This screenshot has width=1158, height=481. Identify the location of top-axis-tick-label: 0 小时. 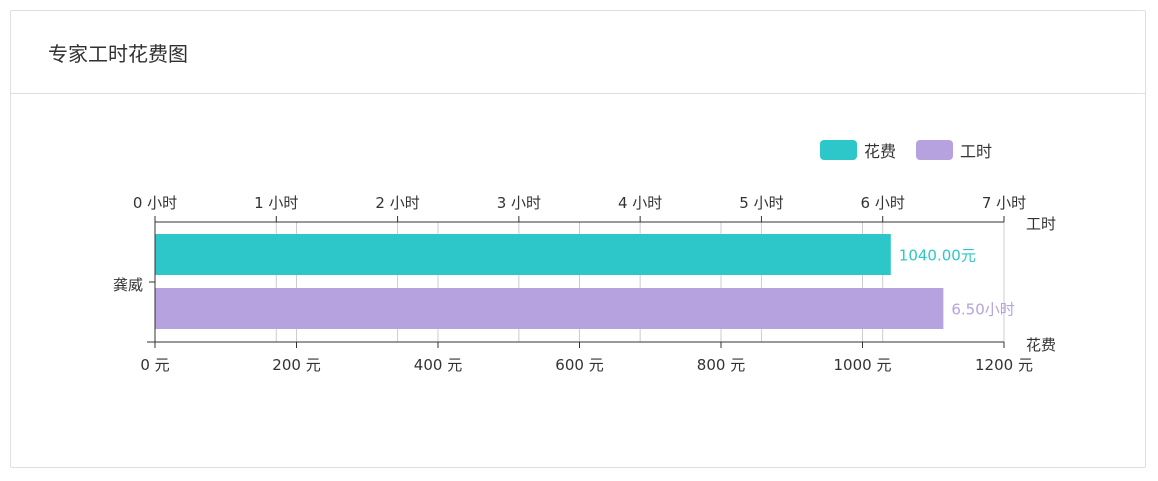
(155, 203).